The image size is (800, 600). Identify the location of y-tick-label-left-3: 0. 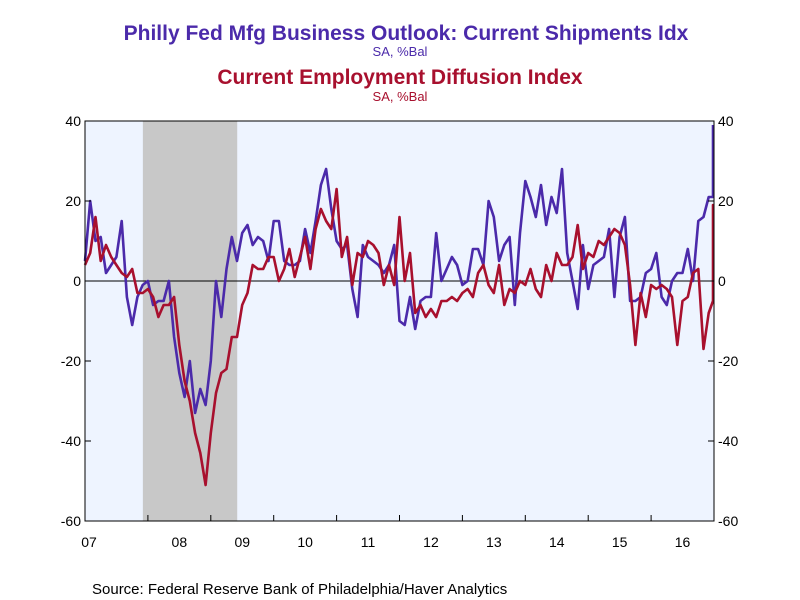
(77, 281).